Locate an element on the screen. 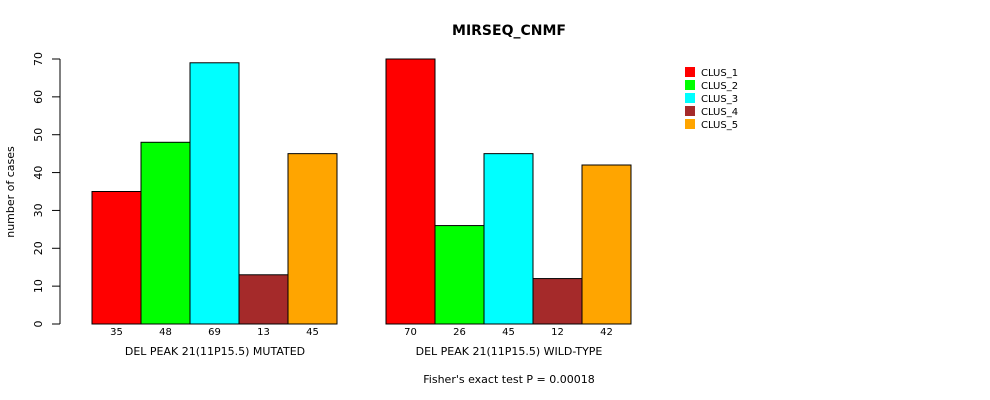 This screenshot has height=400, width=990. bar-count-label: 12 is located at coordinates (557, 332).